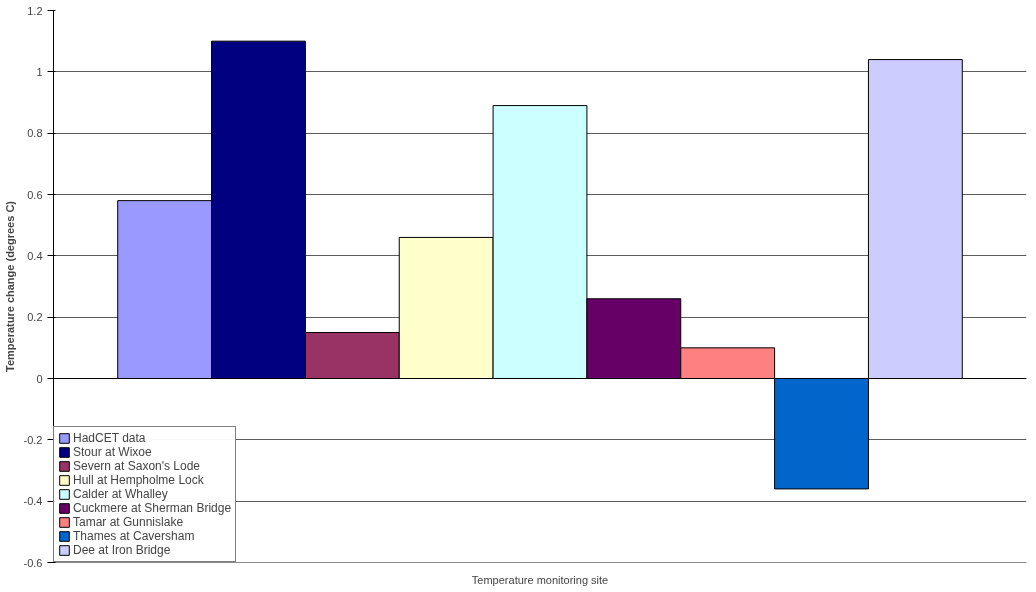  I want to click on legend-label: HadCET data, so click(109, 438).